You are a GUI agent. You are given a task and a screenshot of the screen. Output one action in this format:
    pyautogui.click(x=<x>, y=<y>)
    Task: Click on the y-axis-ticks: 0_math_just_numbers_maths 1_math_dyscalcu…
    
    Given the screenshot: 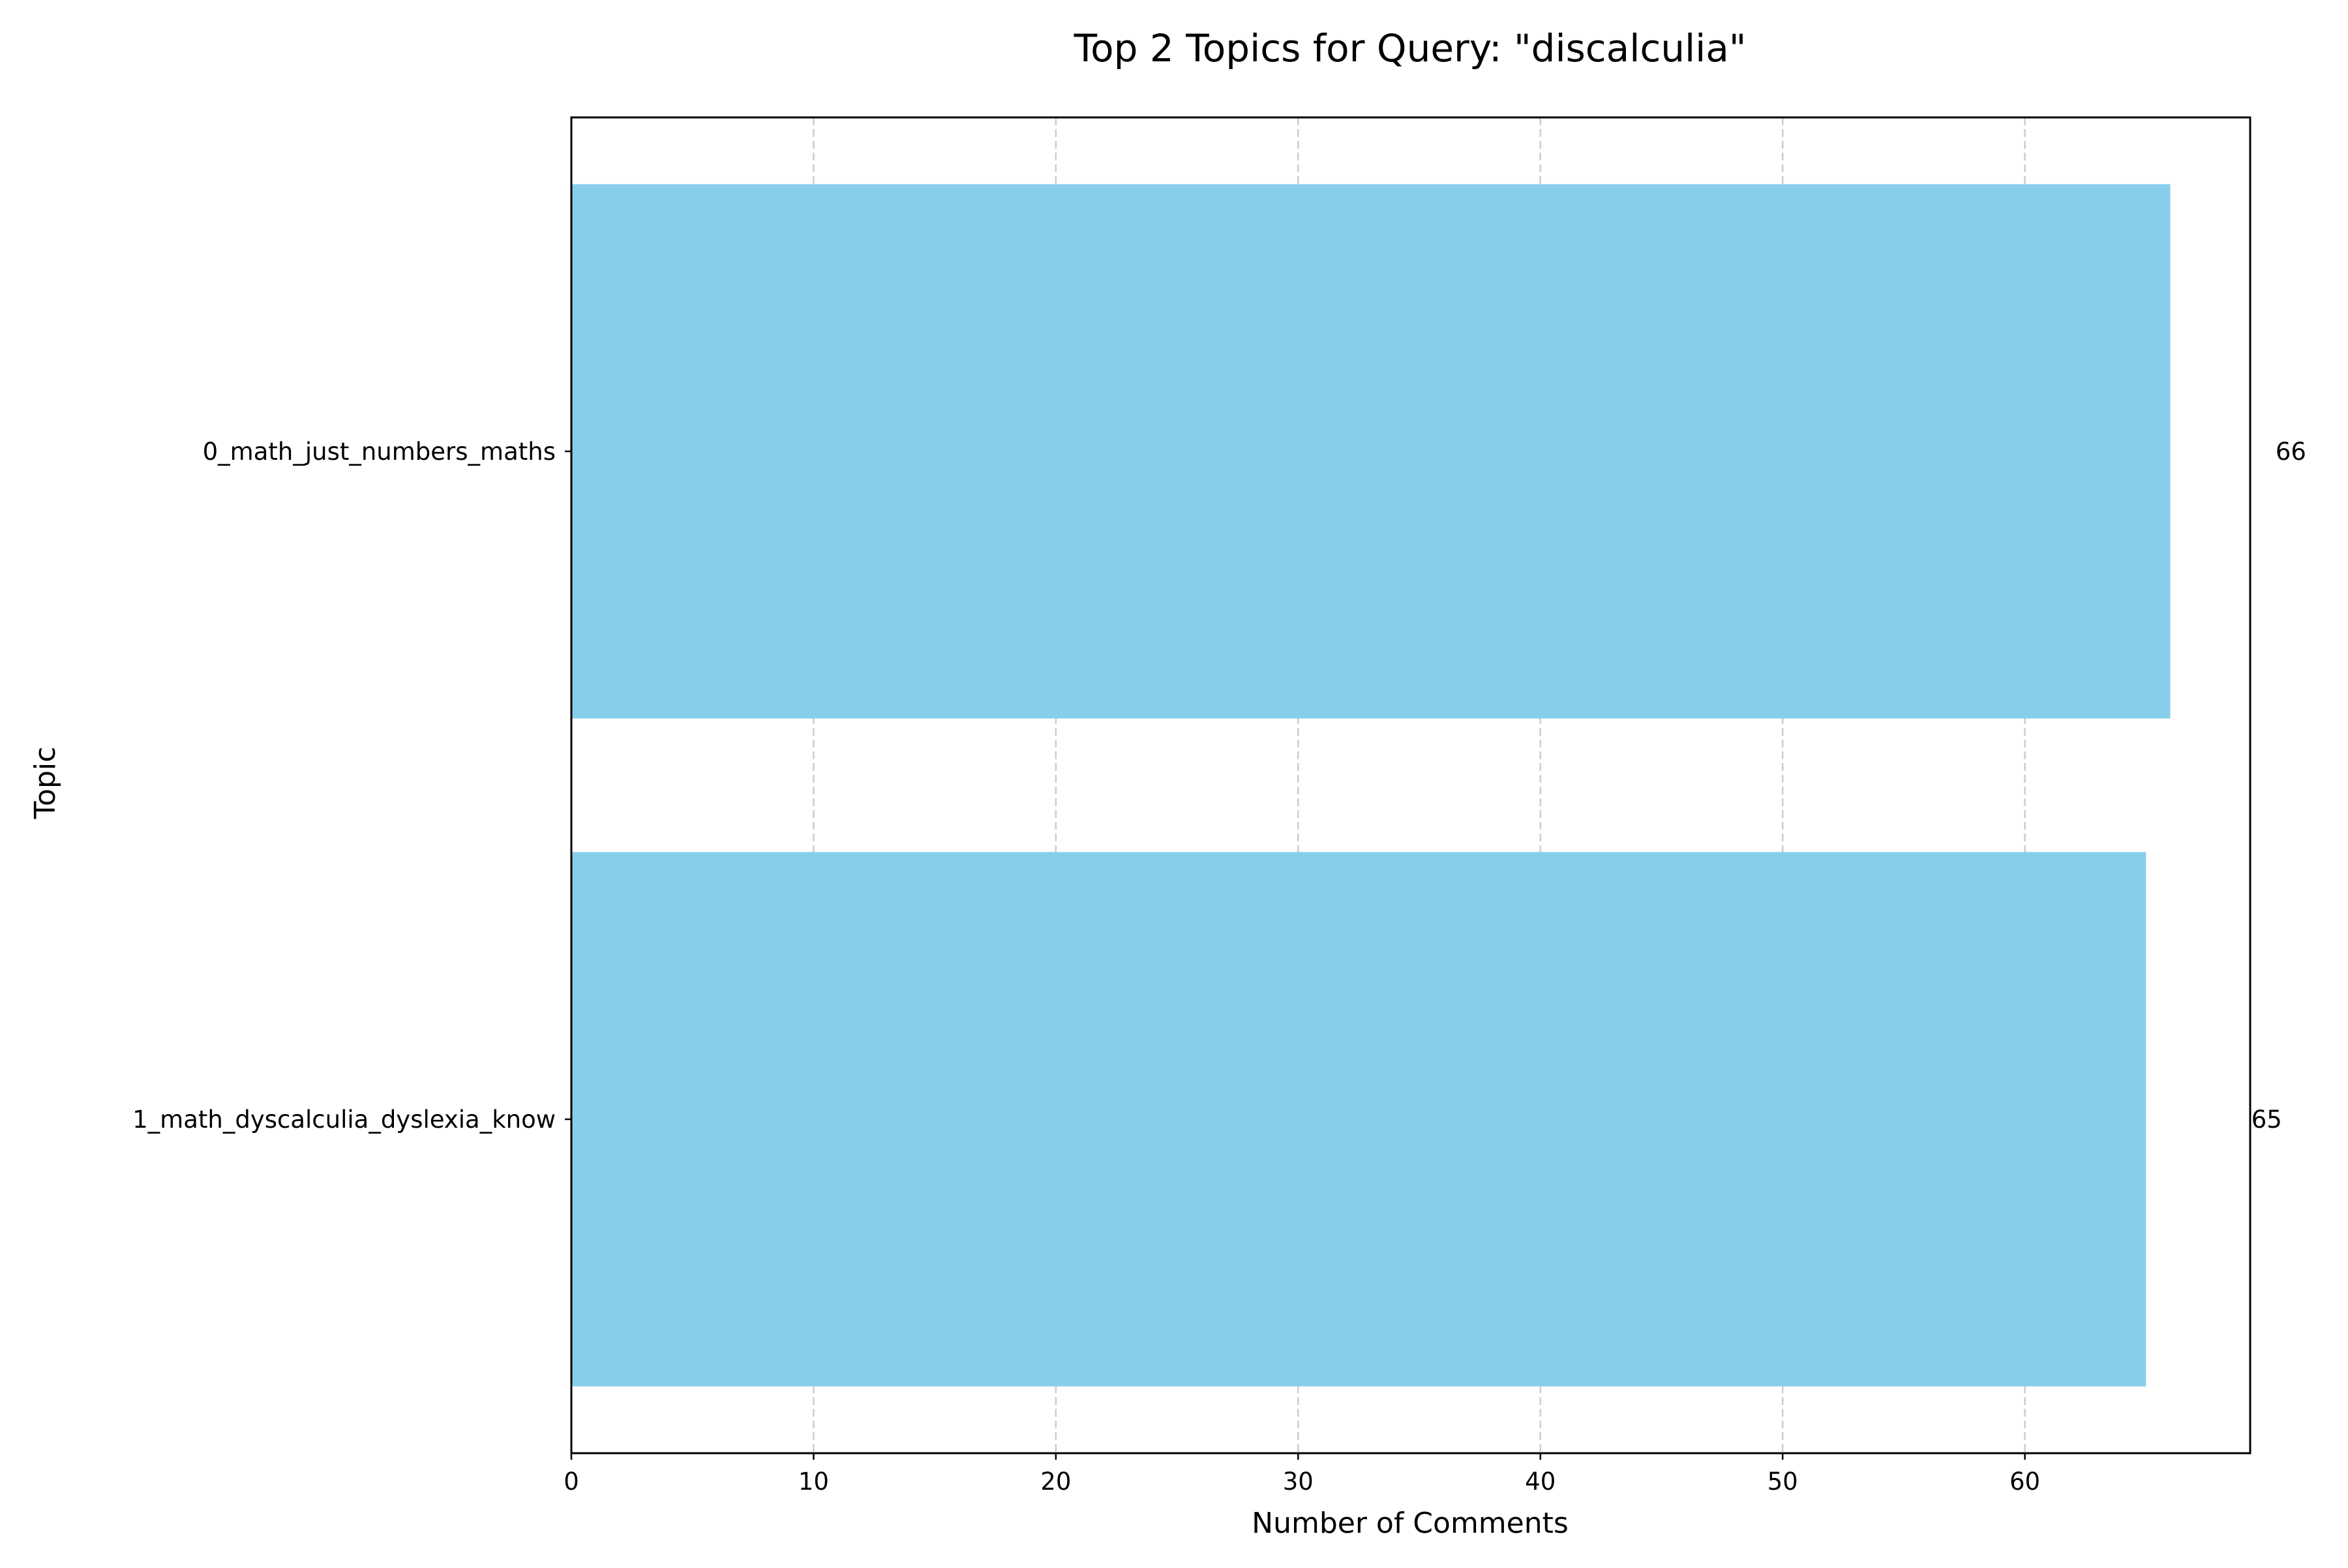 What is the action you would take?
    pyautogui.click(x=351, y=786)
    